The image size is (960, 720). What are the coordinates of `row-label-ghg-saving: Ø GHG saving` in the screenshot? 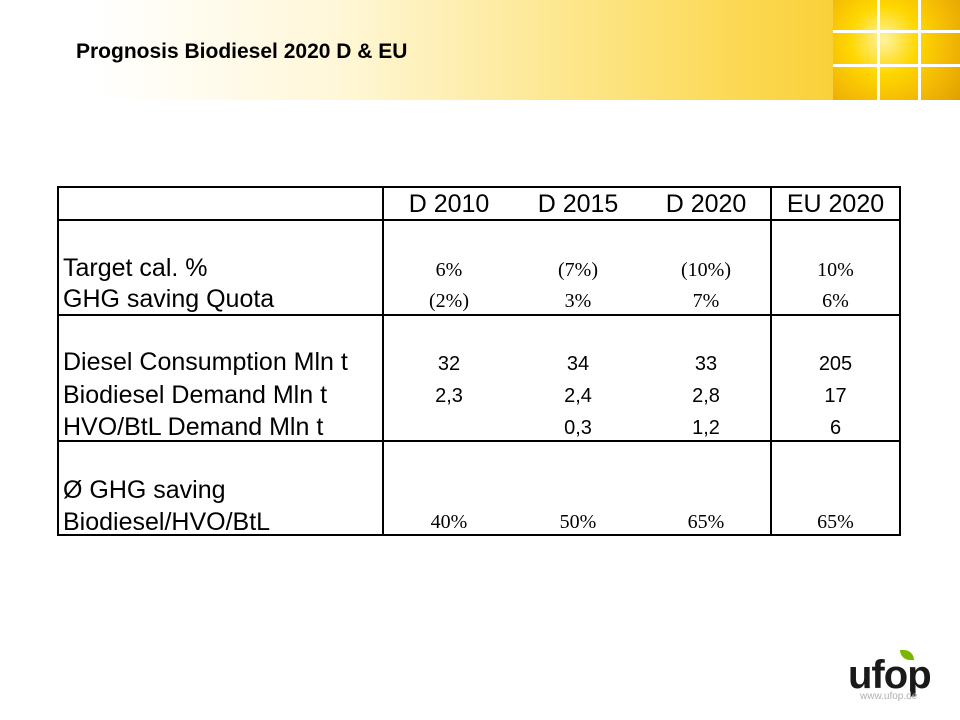 It's located at (144, 490).